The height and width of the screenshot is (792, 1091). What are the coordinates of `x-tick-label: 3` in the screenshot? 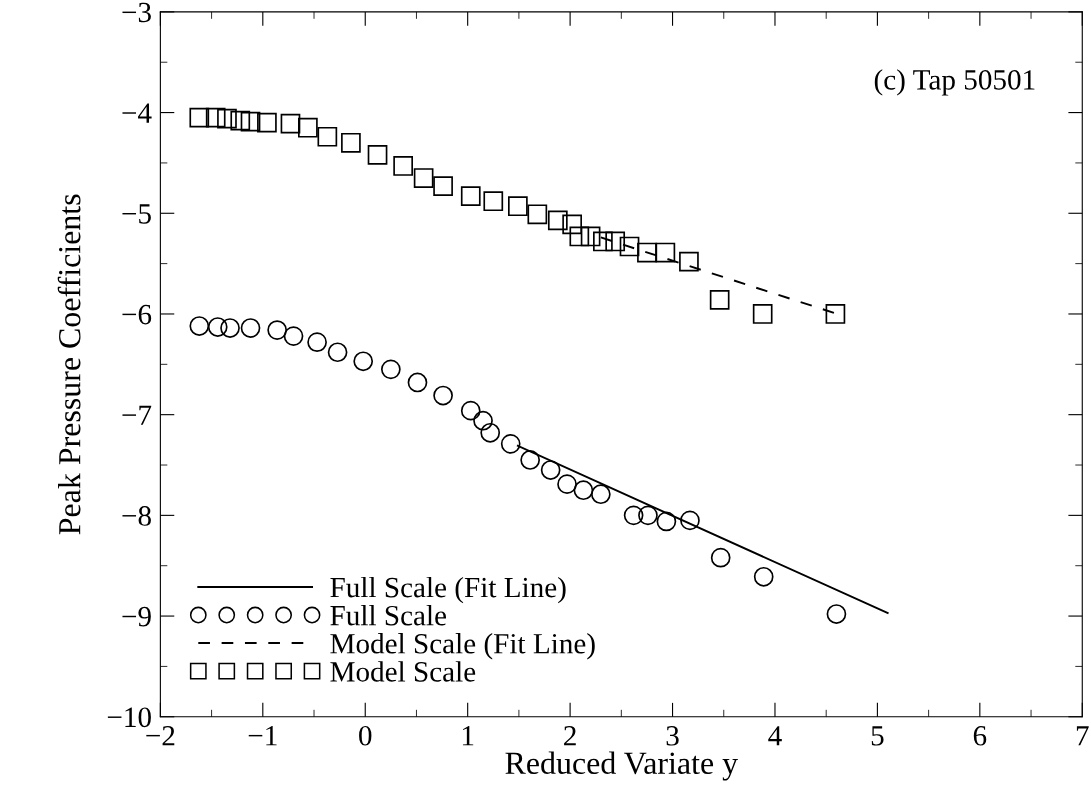 It's located at (672, 736).